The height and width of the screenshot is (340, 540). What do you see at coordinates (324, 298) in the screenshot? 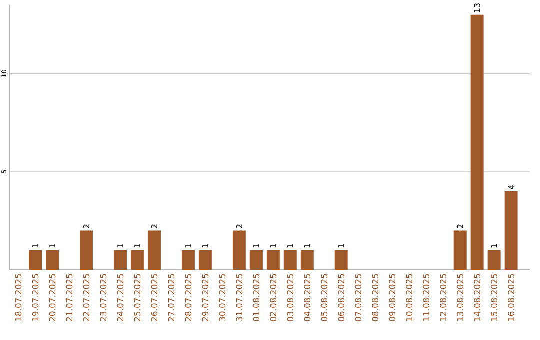
I see `x-tick-label: 05.08.2025` at bounding box center [324, 298].